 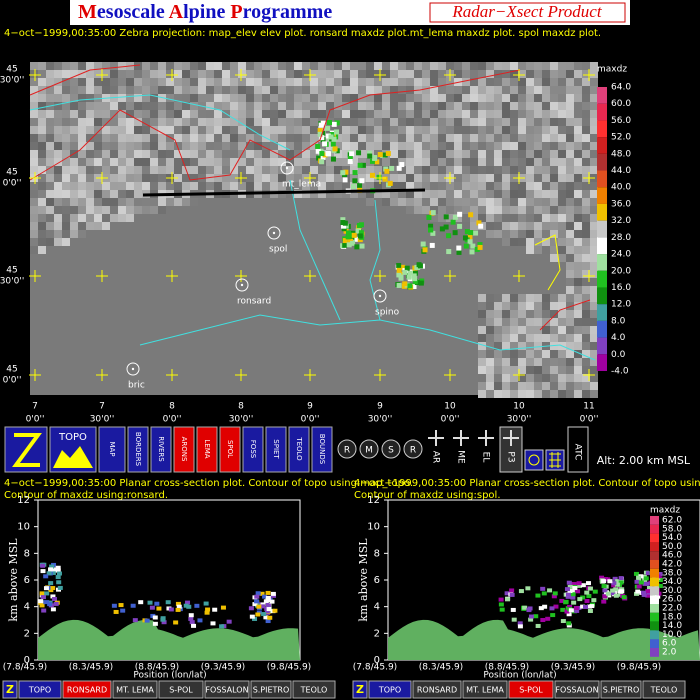 I want to click on colorbar-band, so click(x=602, y=229).